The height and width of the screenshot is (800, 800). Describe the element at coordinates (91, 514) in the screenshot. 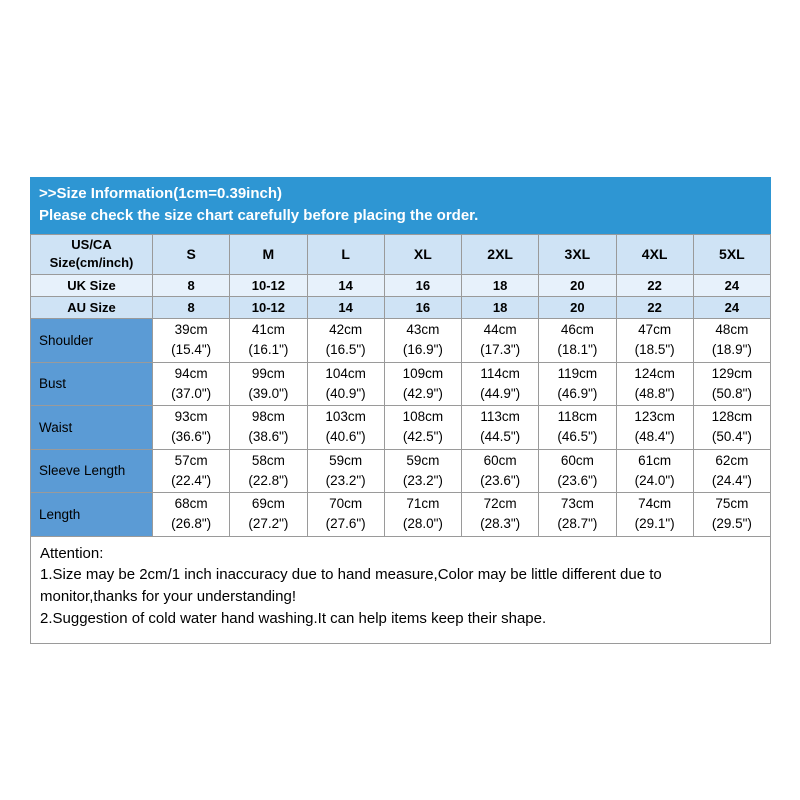

I see `measure-label: Length` at that location.